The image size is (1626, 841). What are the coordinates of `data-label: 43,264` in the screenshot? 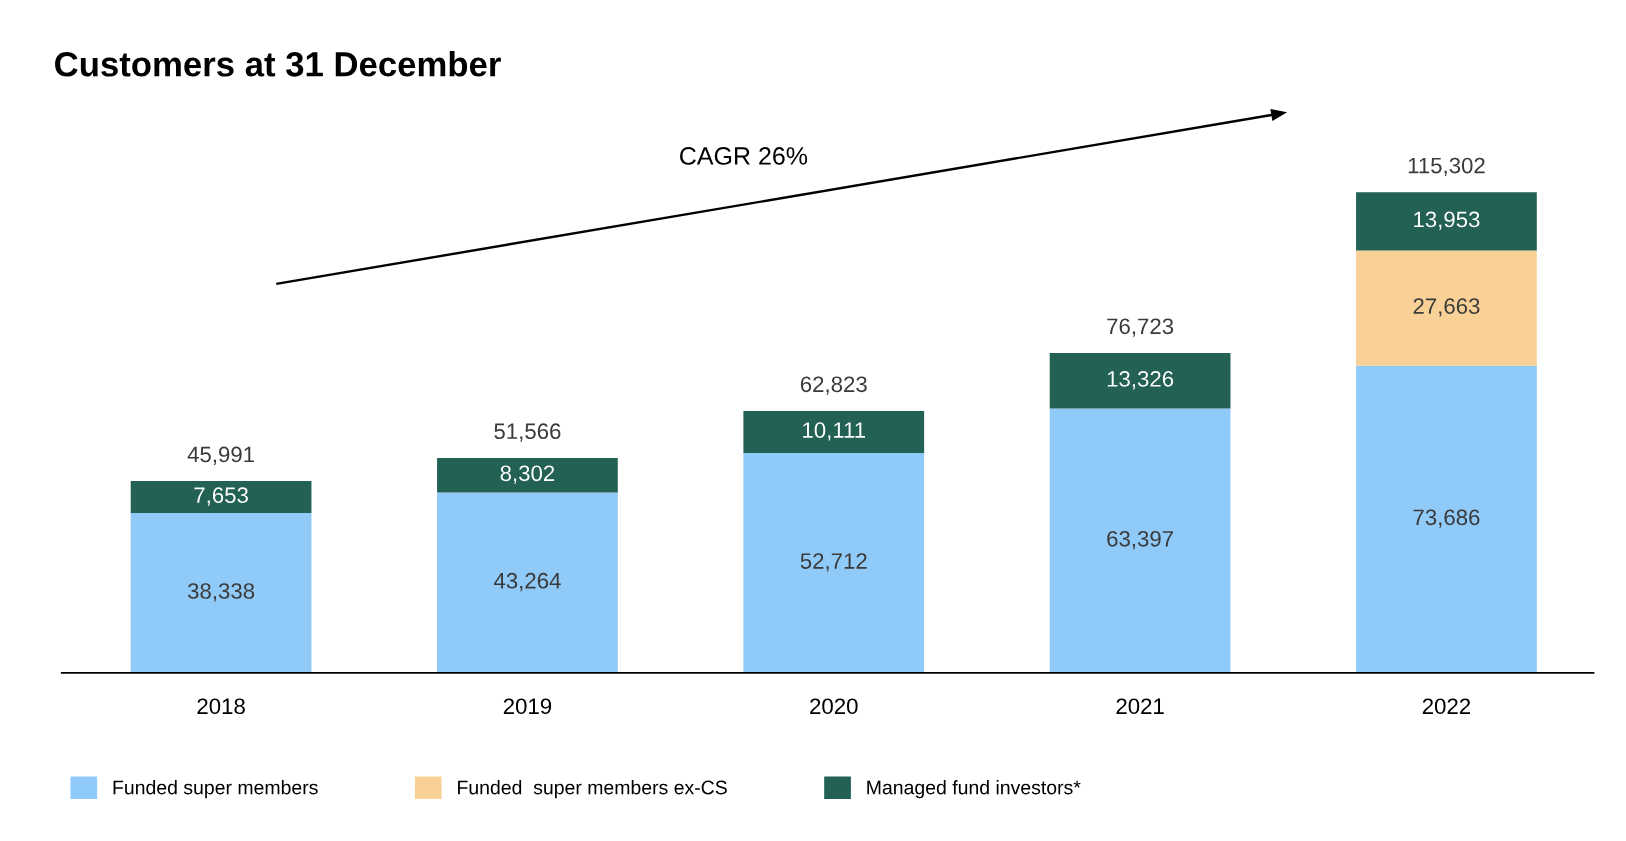 It's located at (527, 582).